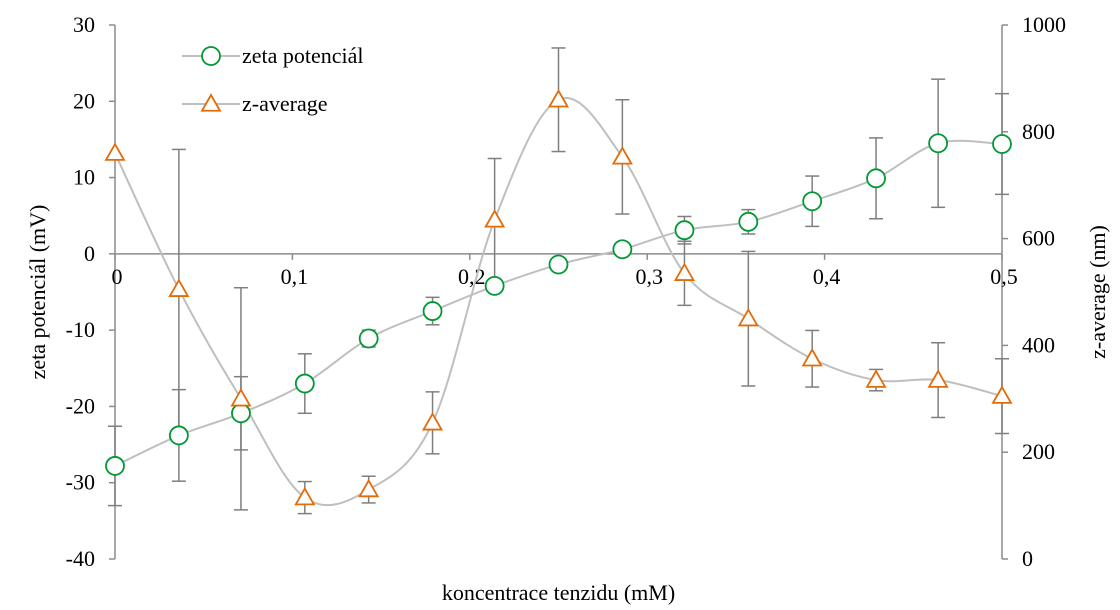 This screenshot has height=610, width=1120. Describe the element at coordinates (1027, 558) in the screenshot. I see `y-right-tick-label: 0` at that location.